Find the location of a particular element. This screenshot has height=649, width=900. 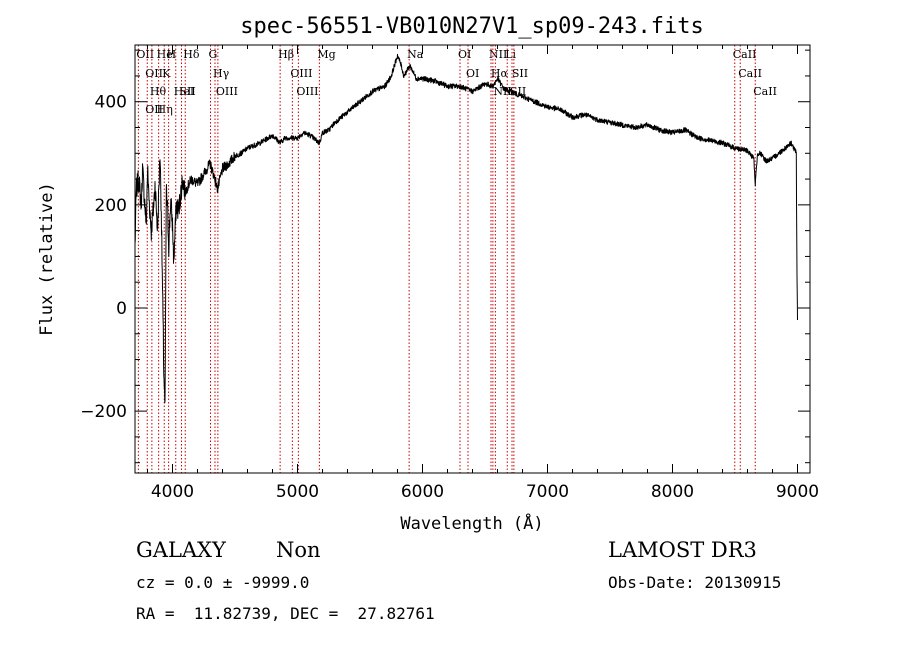

y-axis-label: Flux (relative) is located at coordinates (47, 259).